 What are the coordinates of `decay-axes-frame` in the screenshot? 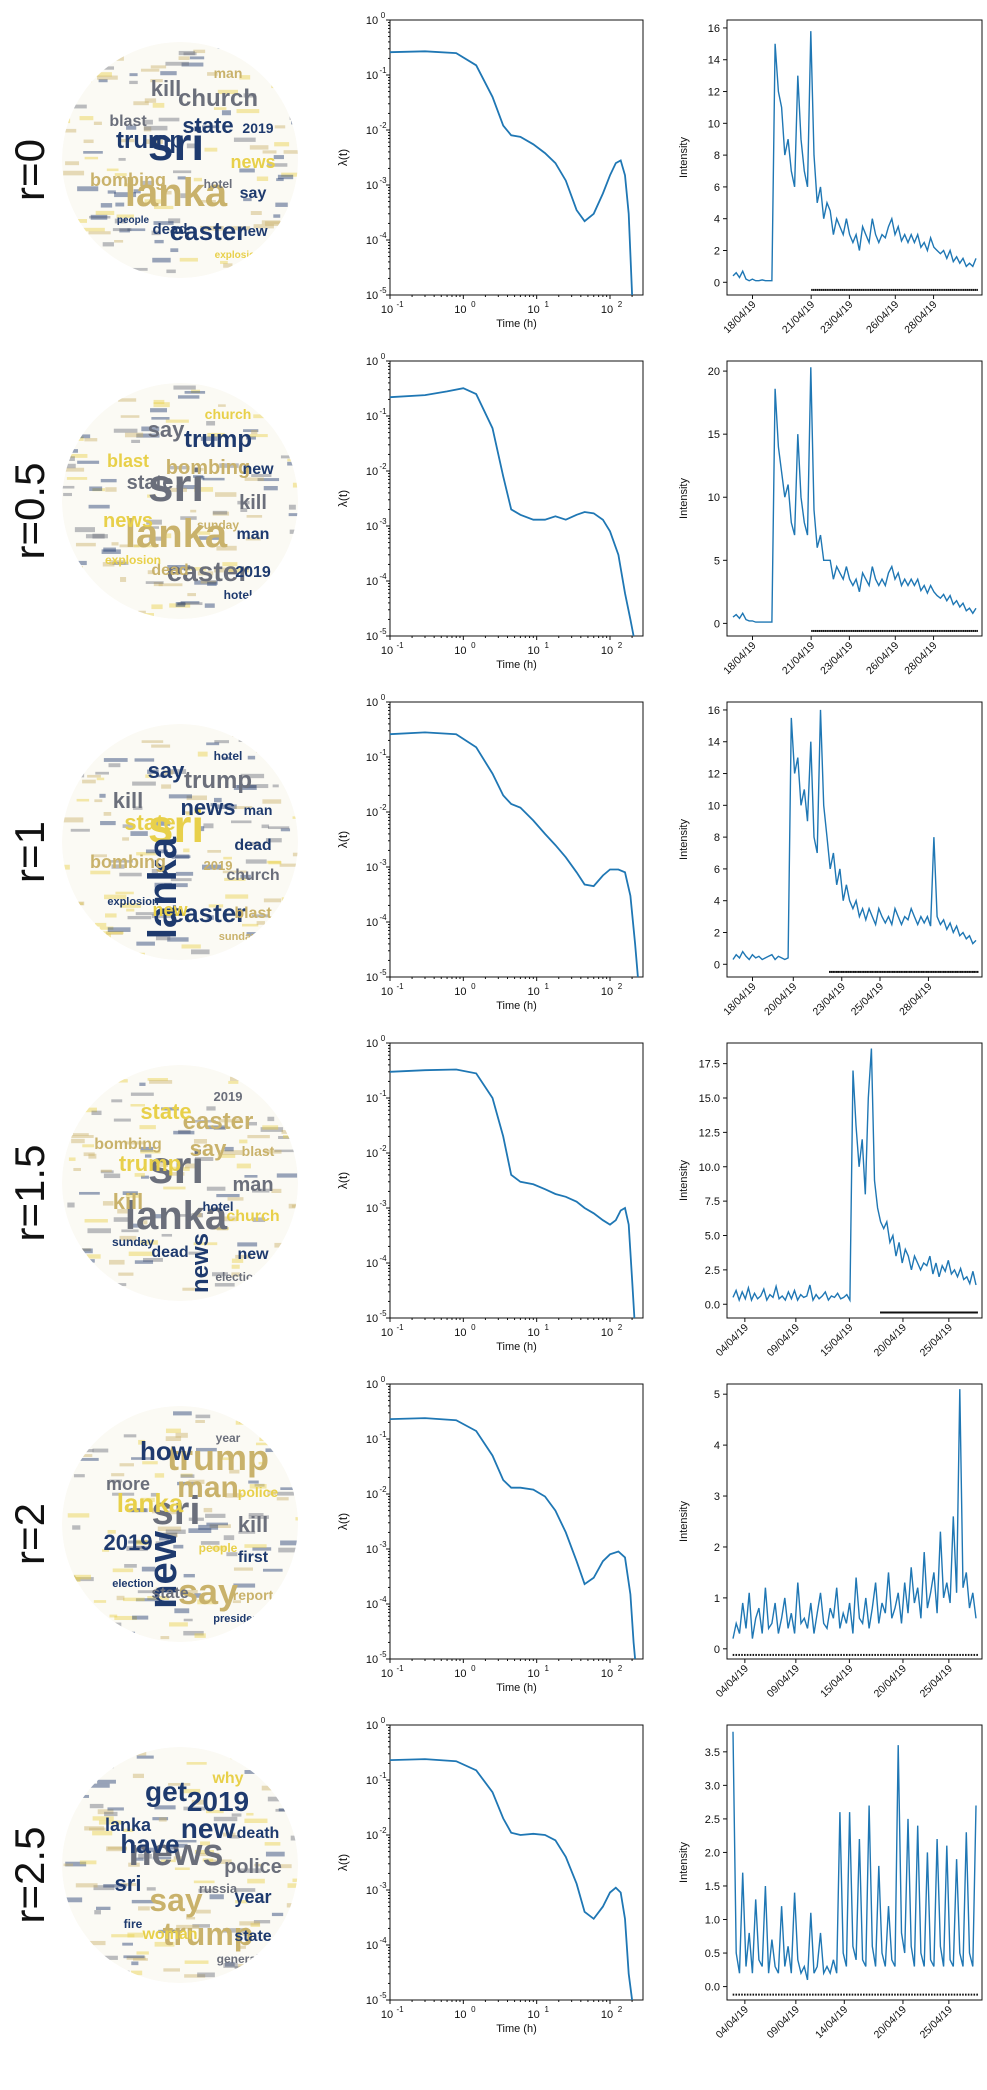 It's located at (516, 839).